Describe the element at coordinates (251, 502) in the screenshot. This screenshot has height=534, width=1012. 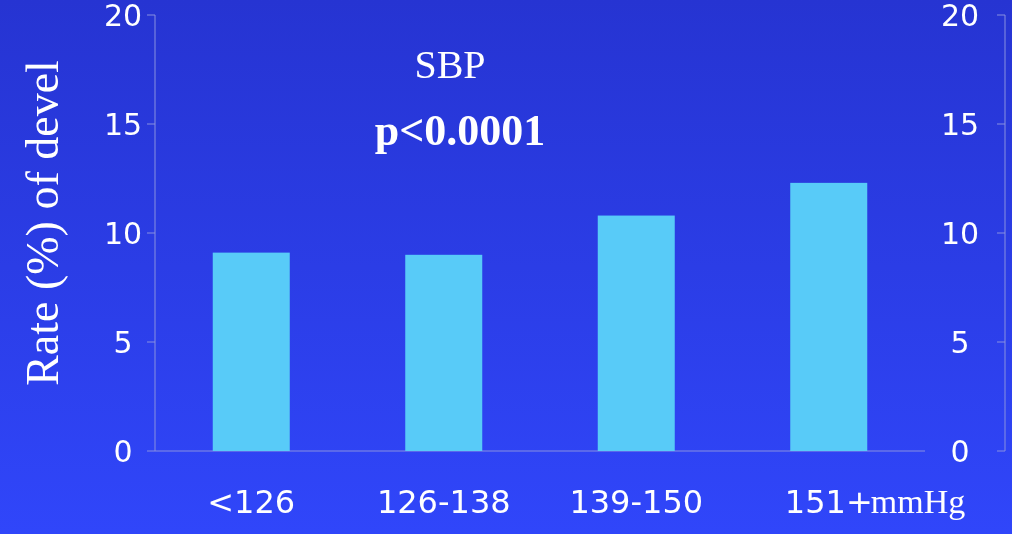
I see `x-tick-label: <126` at that location.